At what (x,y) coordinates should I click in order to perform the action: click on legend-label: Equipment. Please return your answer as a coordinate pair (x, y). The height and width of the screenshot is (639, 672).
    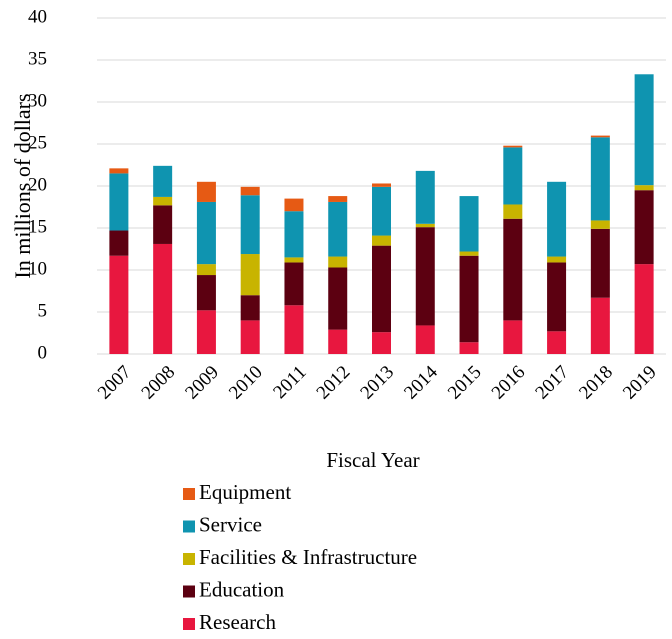
    Looking at the image, I should click on (245, 492).